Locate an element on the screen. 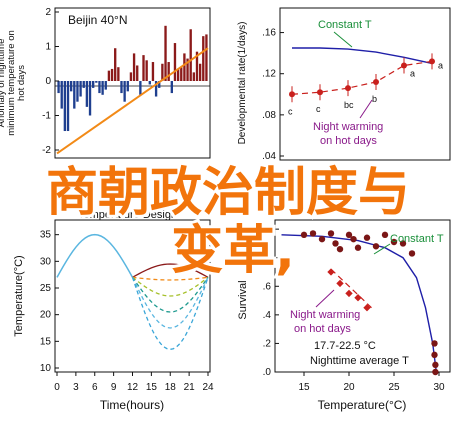 This screenshot has width=466, height=421. panel-c-y-ticks: 35 30 25 20 15 10 is located at coordinates (49, 302).